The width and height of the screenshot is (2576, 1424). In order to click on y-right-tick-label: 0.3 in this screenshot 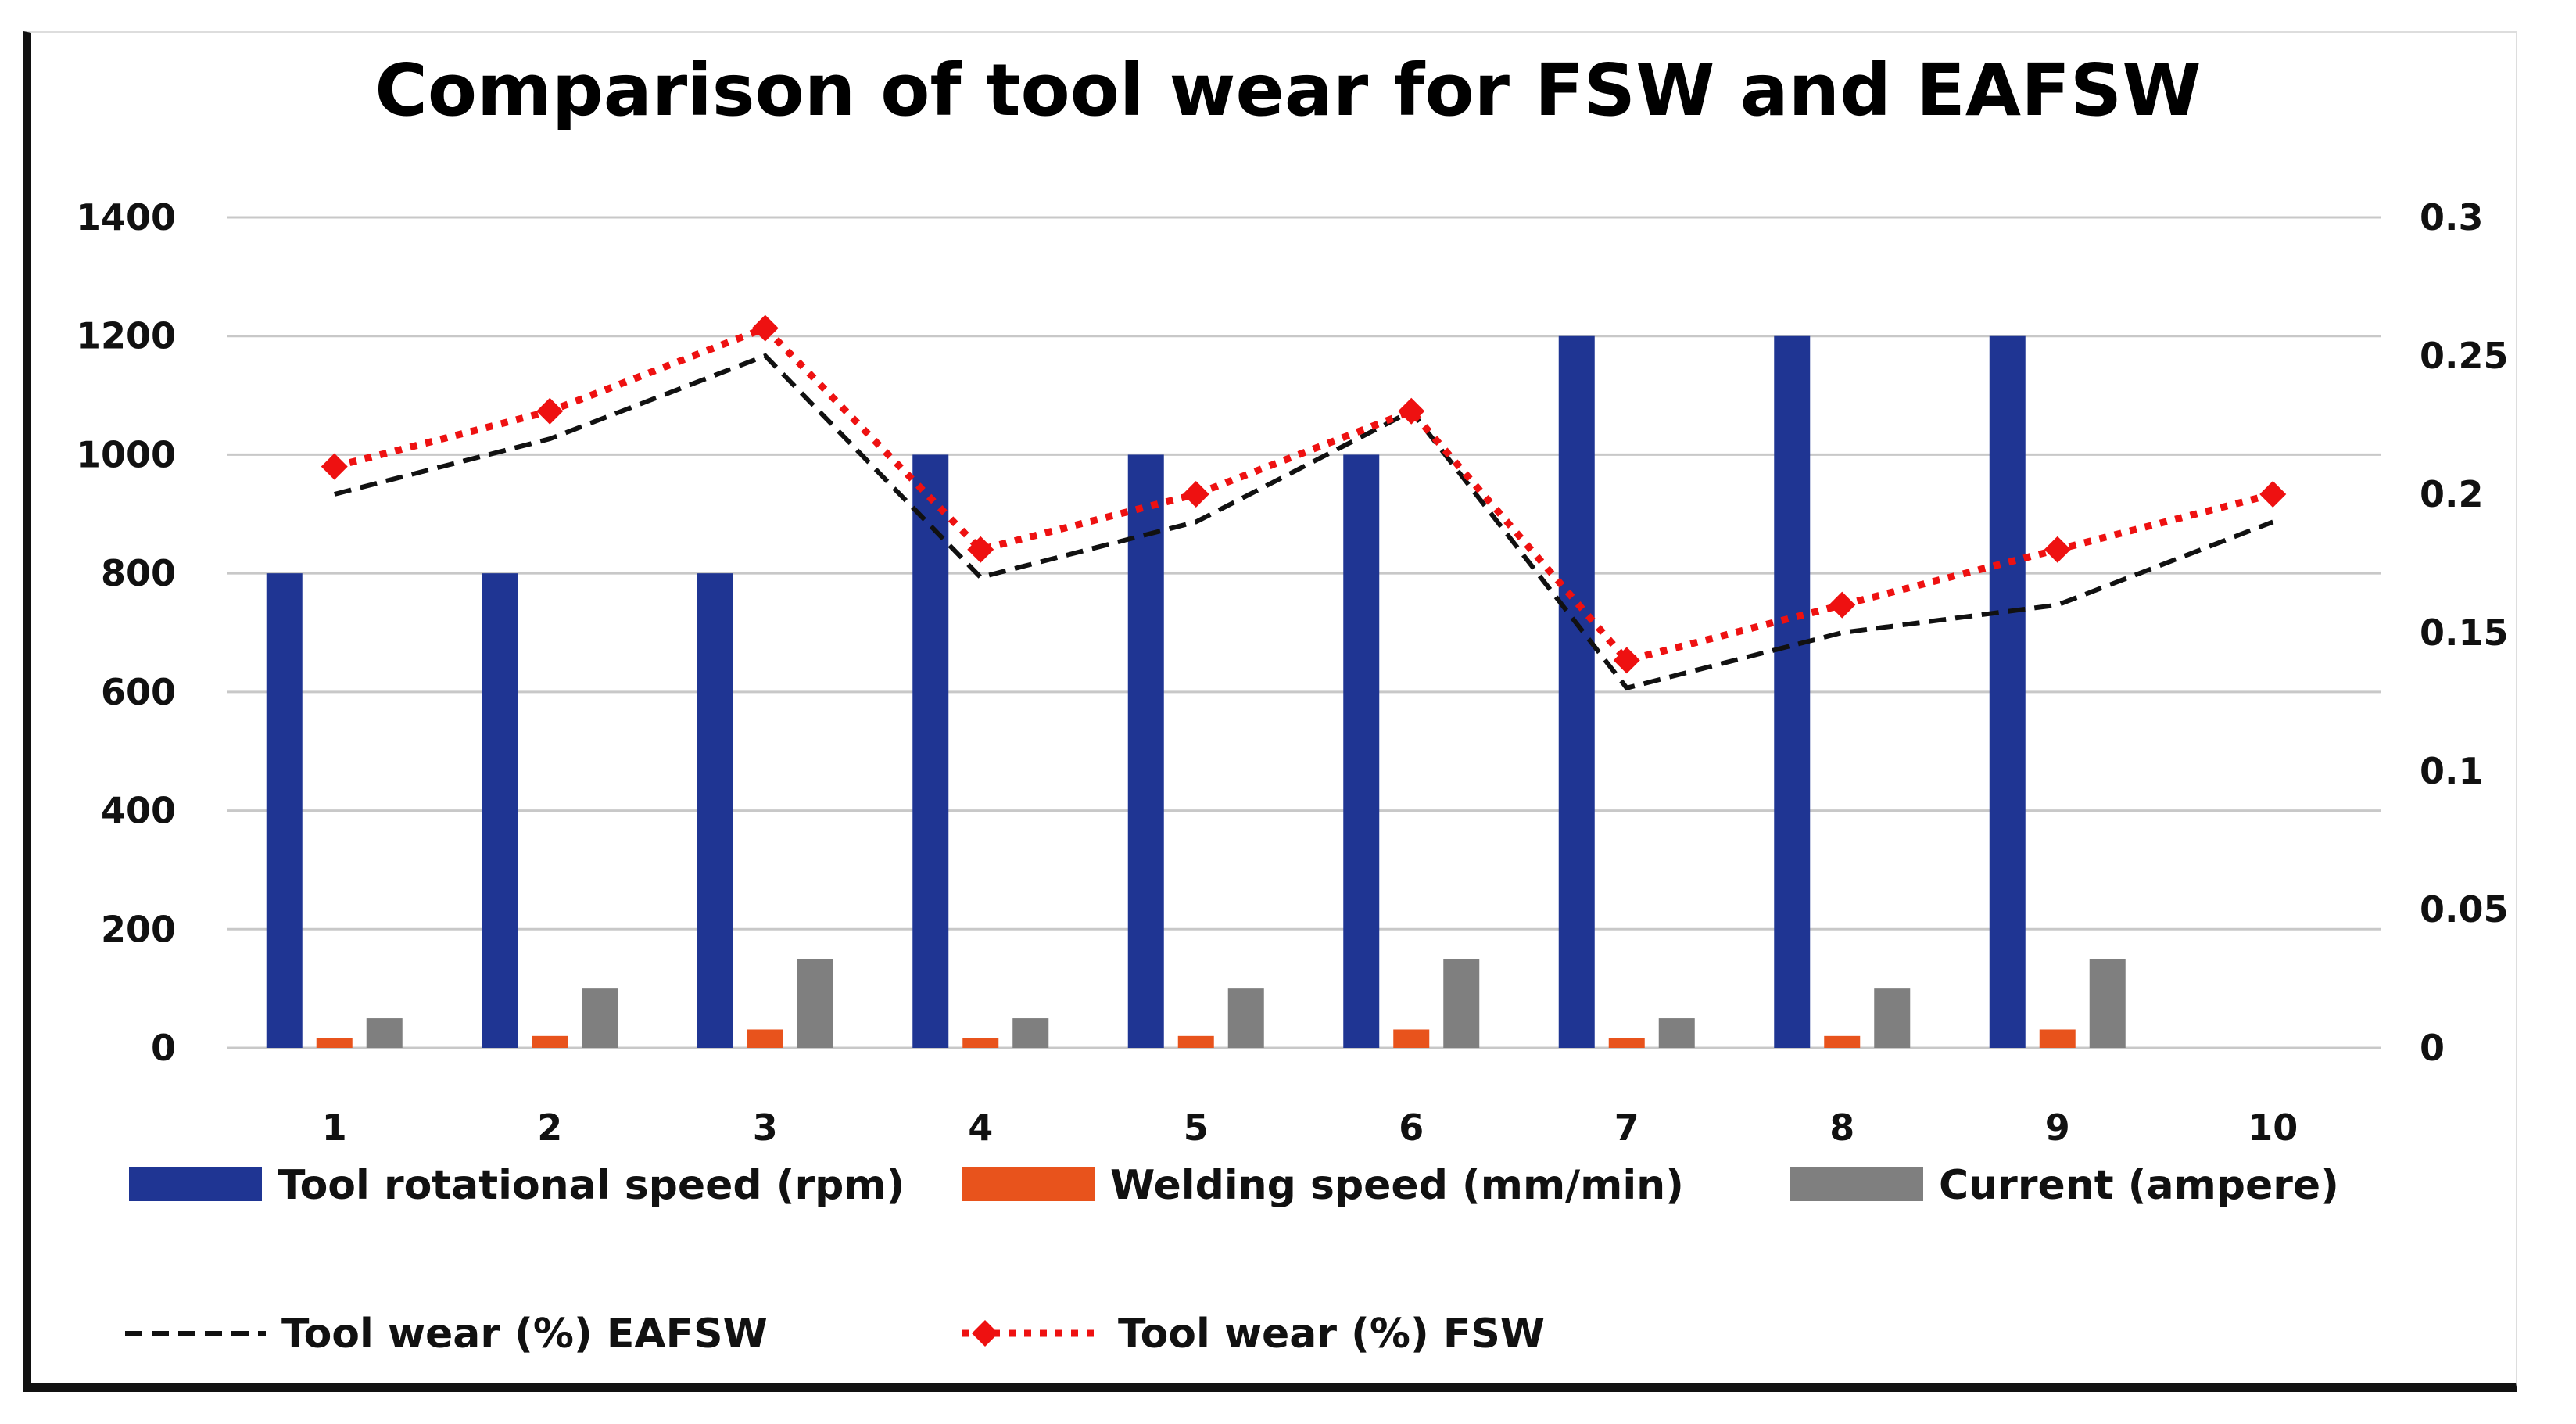, I will do `click(2452, 217)`.